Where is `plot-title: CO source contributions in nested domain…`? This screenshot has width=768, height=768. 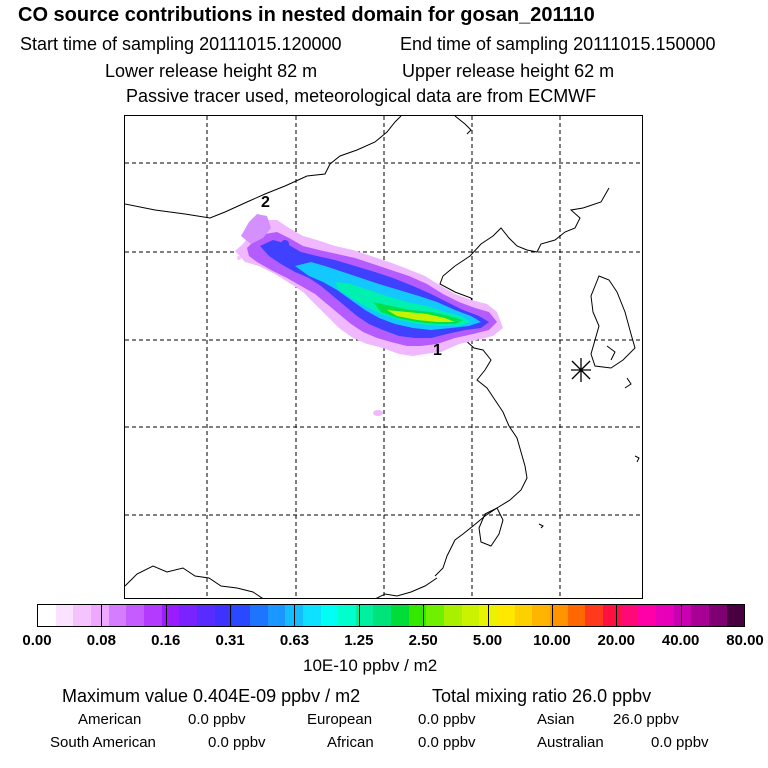
plot-title: CO source contributions in nested domain… is located at coordinates (306, 15).